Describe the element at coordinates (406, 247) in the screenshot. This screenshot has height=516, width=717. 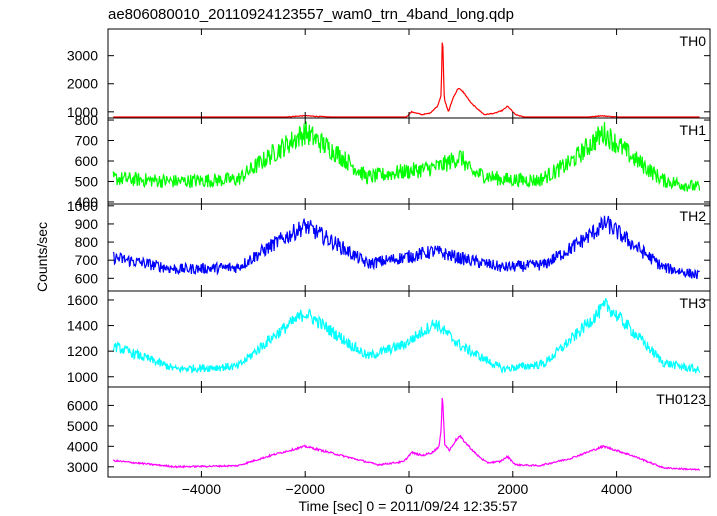
I see `series-line-TH2` at that location.